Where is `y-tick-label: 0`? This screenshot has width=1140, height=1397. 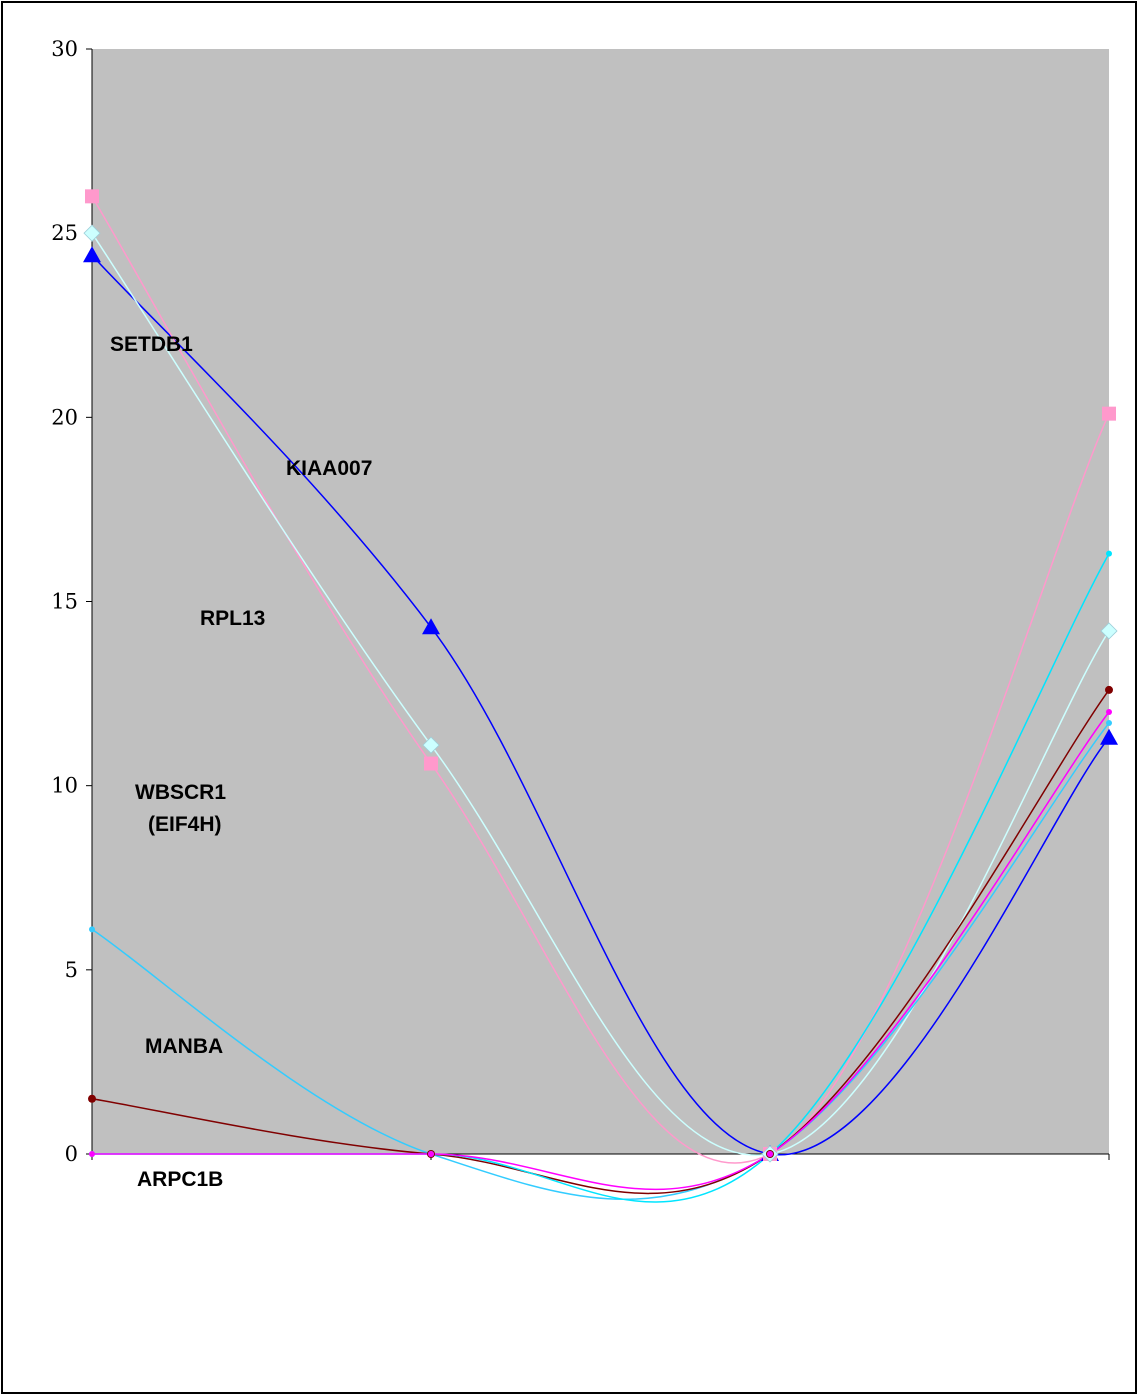
y-tick-label: 0 is located at coordinates (71, 1154).